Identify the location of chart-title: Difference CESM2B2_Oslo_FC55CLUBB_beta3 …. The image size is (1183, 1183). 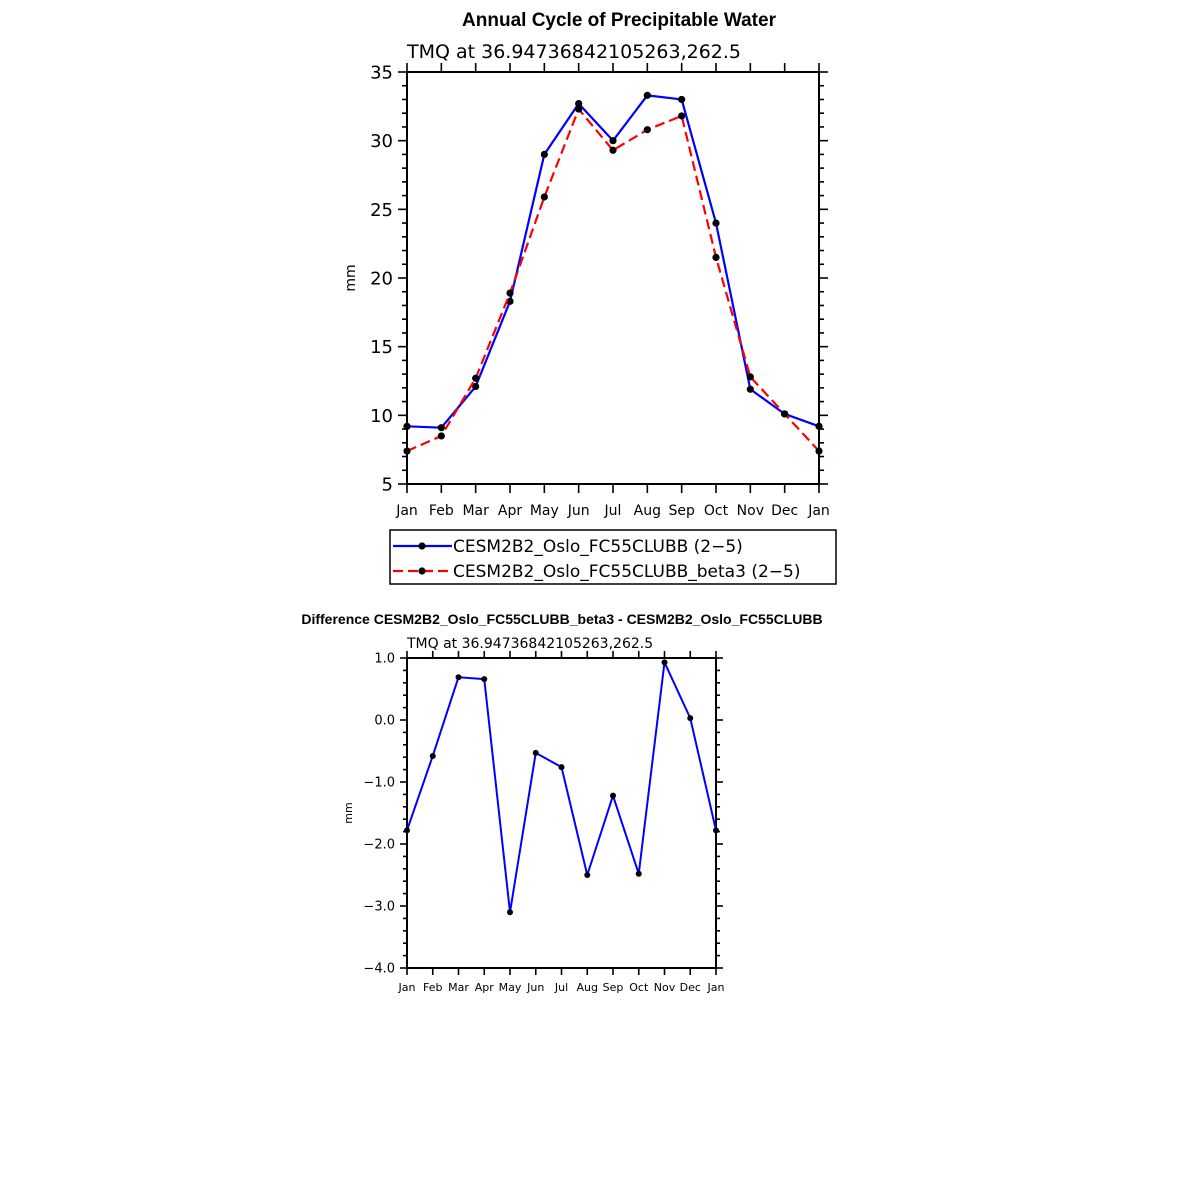
(561, 619).